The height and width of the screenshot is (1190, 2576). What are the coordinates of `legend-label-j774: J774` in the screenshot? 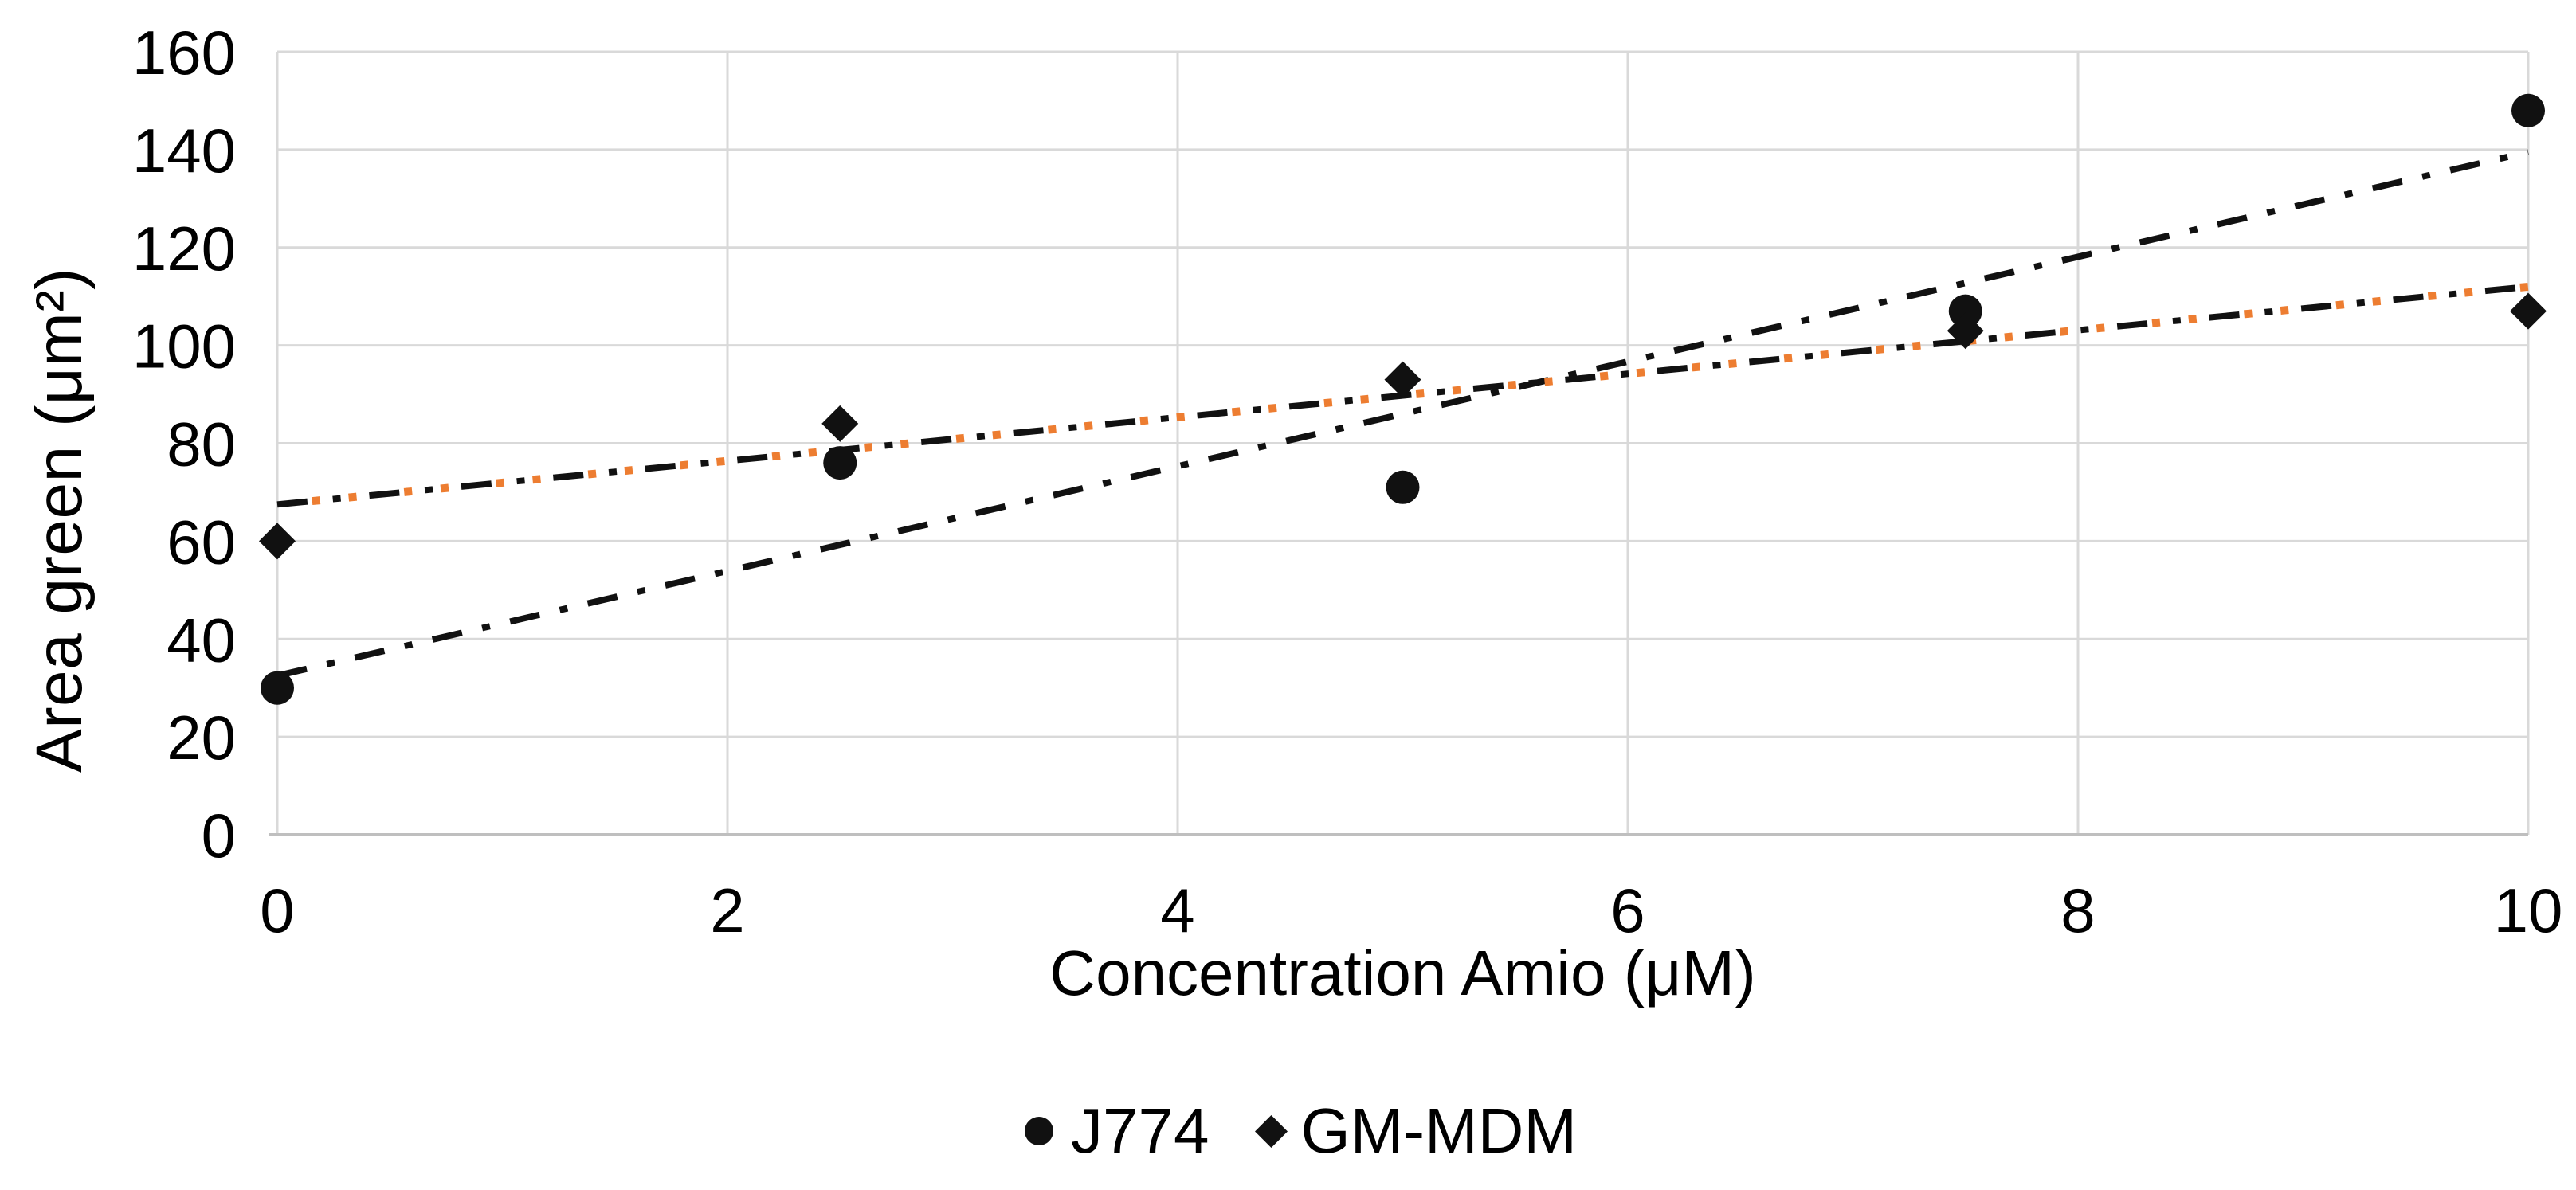 It's located at (1140, 1130).